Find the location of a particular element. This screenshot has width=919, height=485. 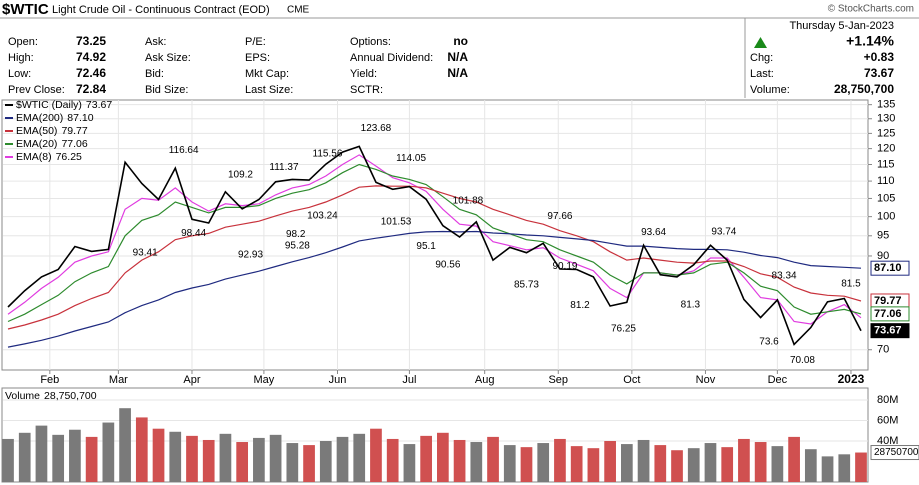

x-tick-label: Mar is located at coordinates (118, 380).